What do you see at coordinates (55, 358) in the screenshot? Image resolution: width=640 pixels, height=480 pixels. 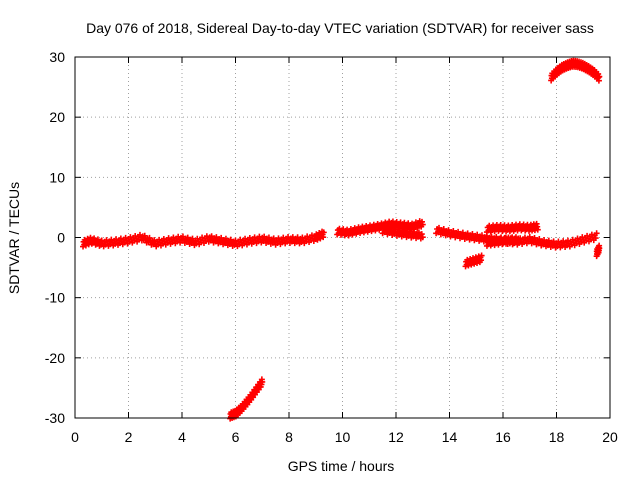 I see `y-tick-label: -20` at bounding box center [55, 358].